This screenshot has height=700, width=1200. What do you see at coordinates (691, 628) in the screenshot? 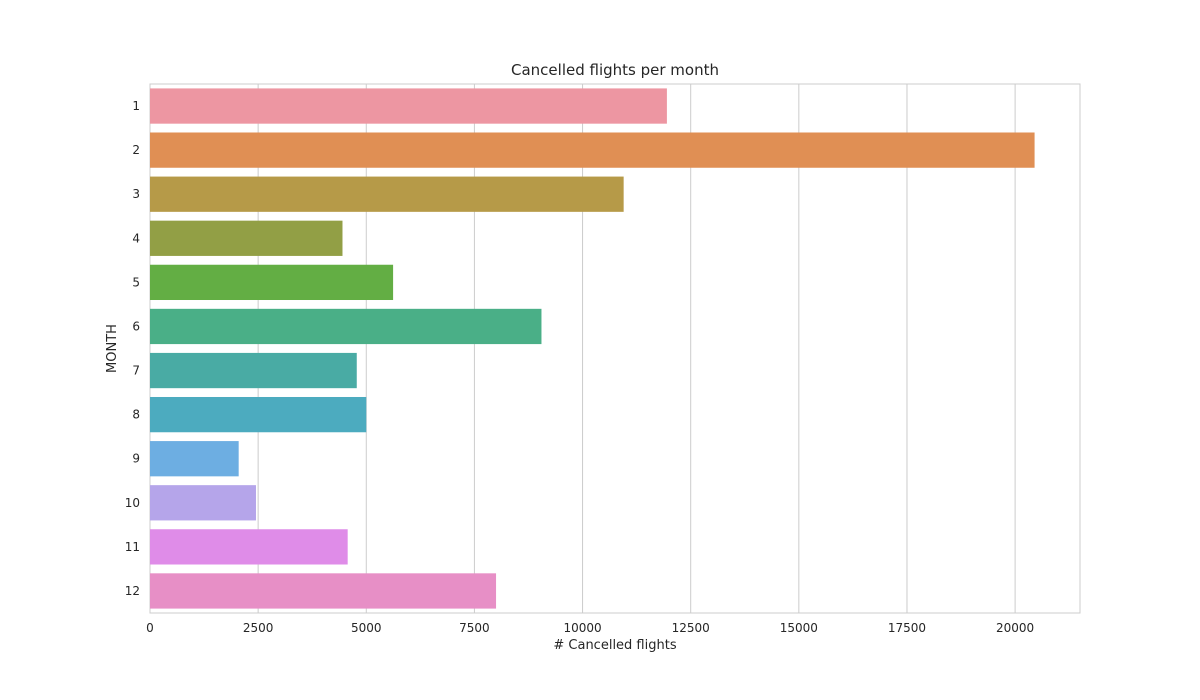
I see `x-tick-label: 12500` at bounding box center [691, 628].